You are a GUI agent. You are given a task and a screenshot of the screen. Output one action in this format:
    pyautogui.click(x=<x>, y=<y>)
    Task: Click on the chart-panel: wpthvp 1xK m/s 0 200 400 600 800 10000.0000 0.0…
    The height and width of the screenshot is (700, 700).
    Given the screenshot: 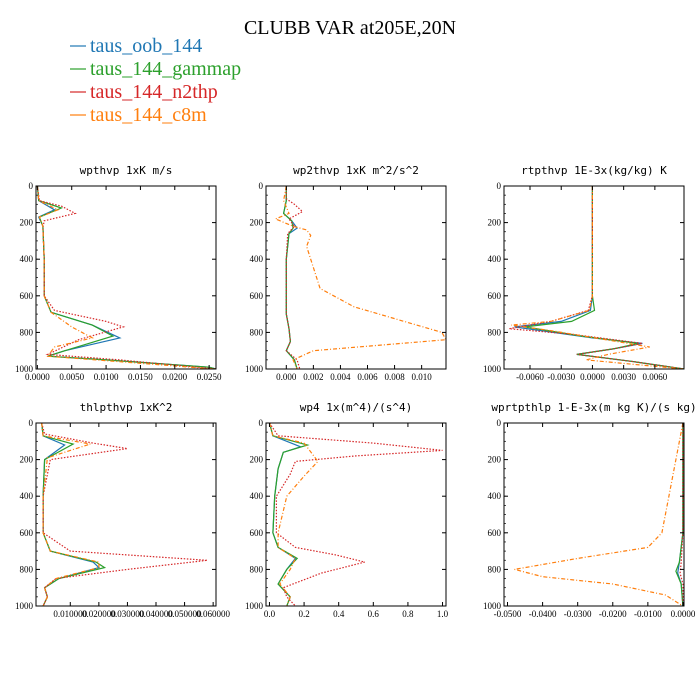 What is the action you would take?
    pyautogui.click(x=118, y=273)
    